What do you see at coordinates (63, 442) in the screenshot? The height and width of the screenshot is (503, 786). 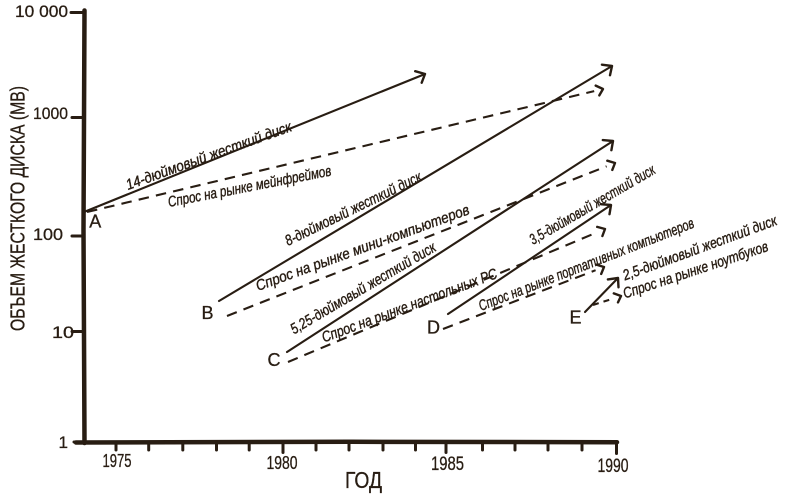 I see `svg-text: 1` at bounding box center [63, 442].